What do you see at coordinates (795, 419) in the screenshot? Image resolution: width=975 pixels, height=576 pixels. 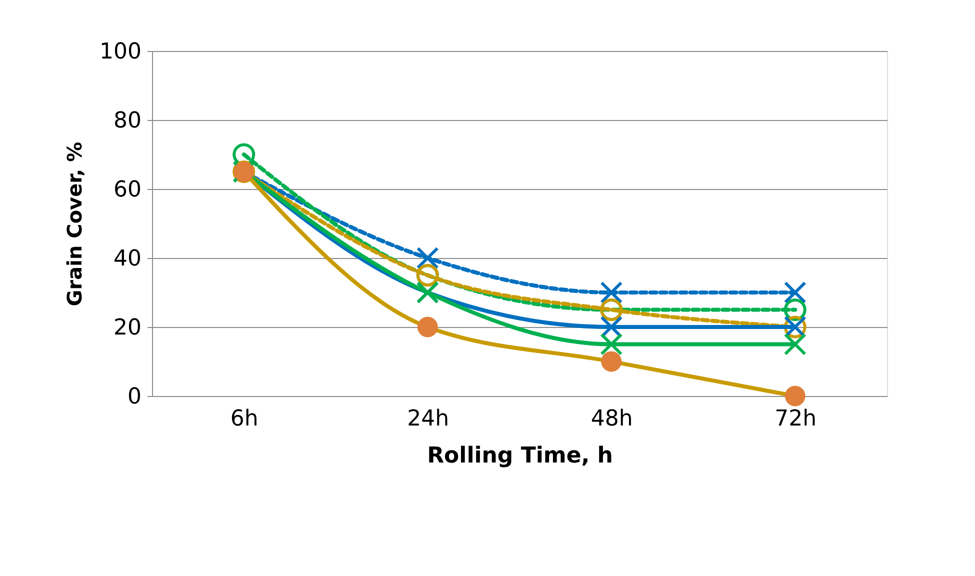 I see `x-tick-label: 72h` at bounding box center [795, 419].